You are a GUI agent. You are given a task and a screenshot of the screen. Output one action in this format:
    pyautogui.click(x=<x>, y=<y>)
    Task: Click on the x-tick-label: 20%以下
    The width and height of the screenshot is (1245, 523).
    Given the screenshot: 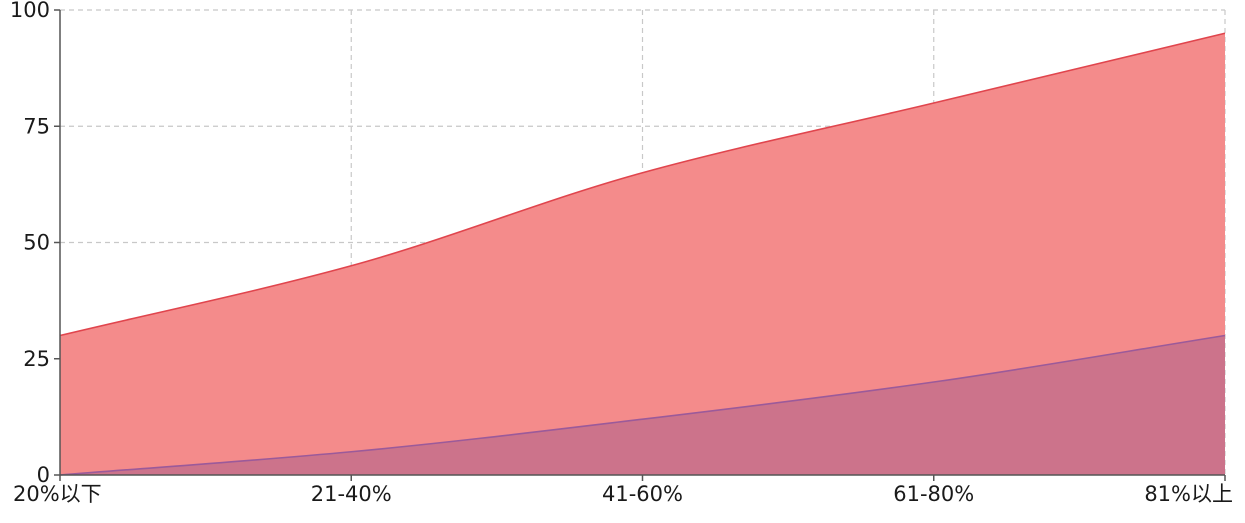 What is the action you would take?
    pyautogui.click(x=57, y=494)
    